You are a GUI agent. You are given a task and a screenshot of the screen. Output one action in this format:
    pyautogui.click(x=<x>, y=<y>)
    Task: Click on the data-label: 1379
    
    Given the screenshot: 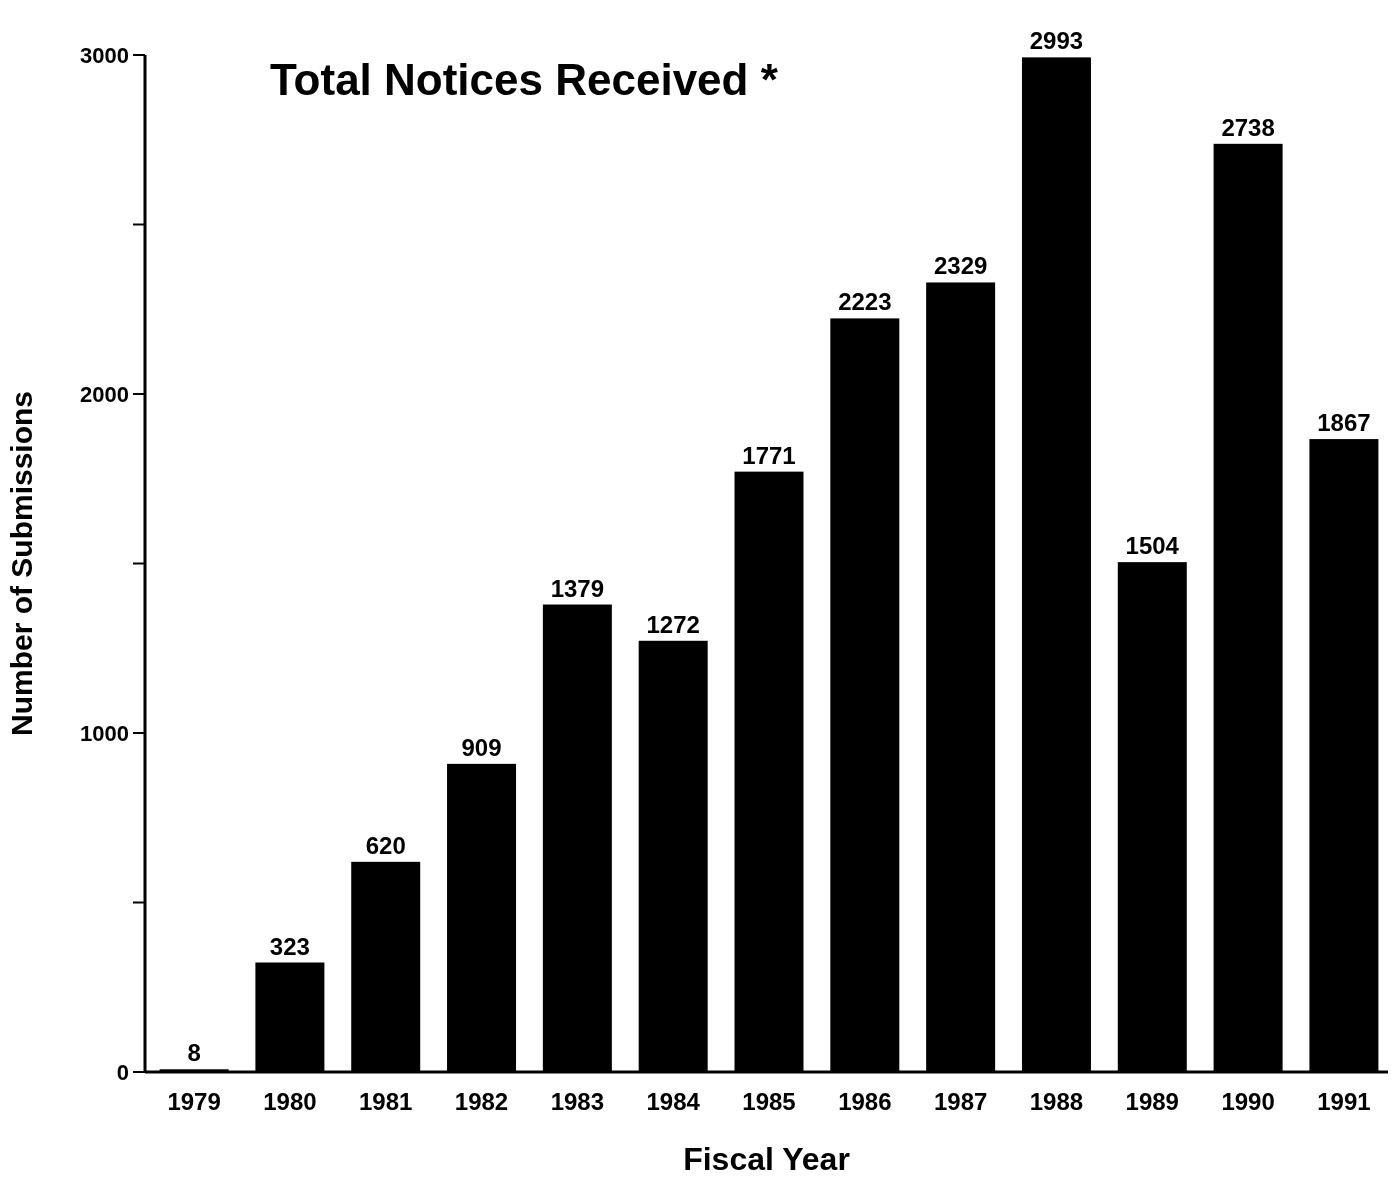 What is the action you would take?
    pyautogui.click(x=577, y=588)
    